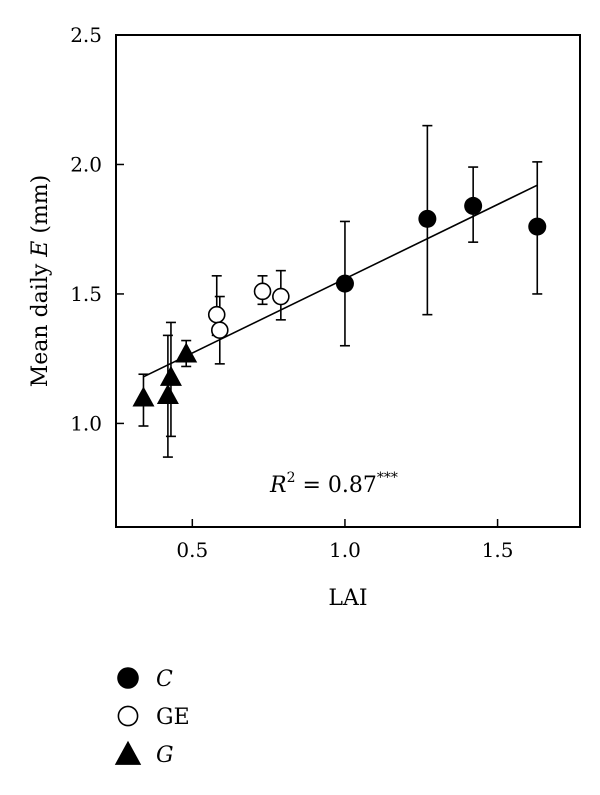 The width and height of the screenshot is (600, 795). What do you see at coordinates (173, 717) in the screenshot?
I see `legend-label-GE: GE` at bounding box center [173, 717].